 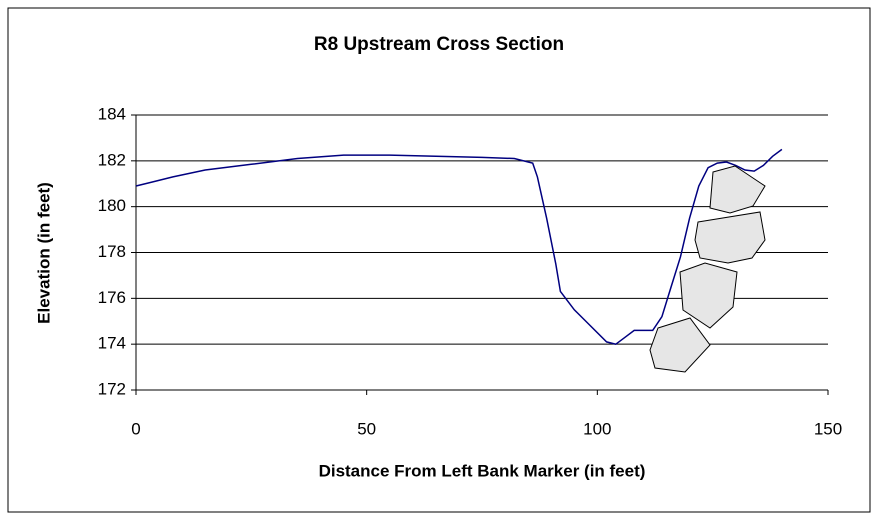 I want to click on y-axis-label: Elevation (in feet), so click(x=43, y=253).